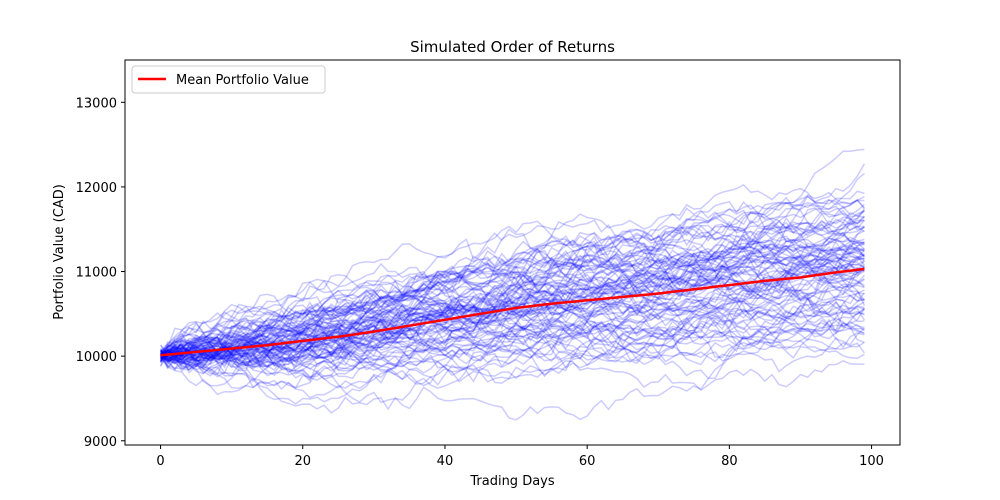 The width and height of the screenshot is (1000, 500). What do you see at coordinates (96, 357) in the screenshot?
I see `y-tick-label: 10000` at bounding box center [96, 357].